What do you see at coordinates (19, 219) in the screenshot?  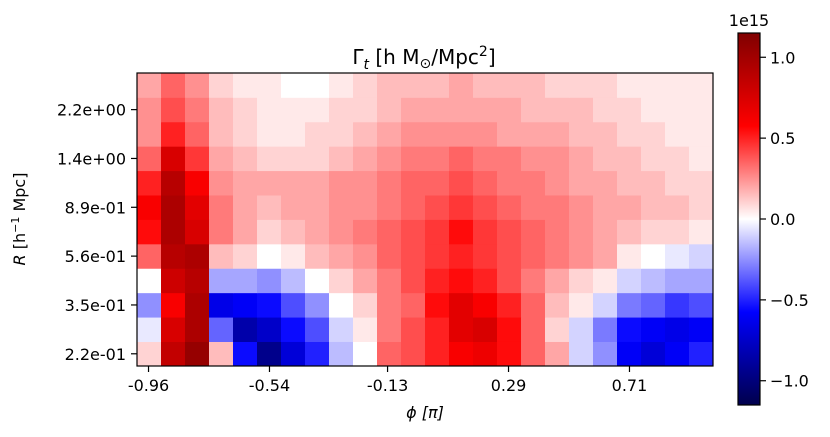 I see `y-axis-label: R [h−1 Mpc]` at bounding box center [19, 219].